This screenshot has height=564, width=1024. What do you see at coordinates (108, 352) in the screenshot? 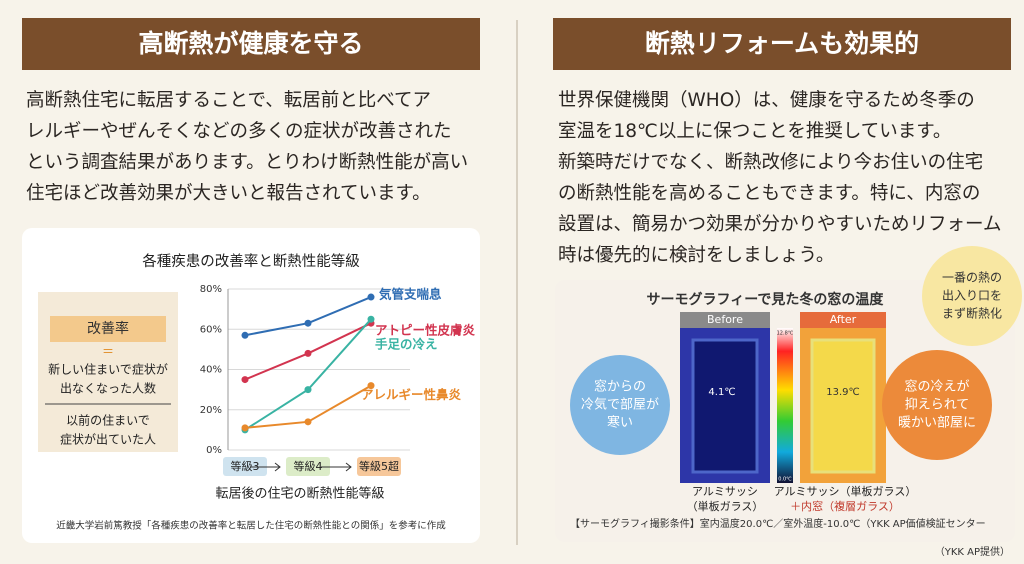
I see `equals: ＝` at bounding box center [108, 352].